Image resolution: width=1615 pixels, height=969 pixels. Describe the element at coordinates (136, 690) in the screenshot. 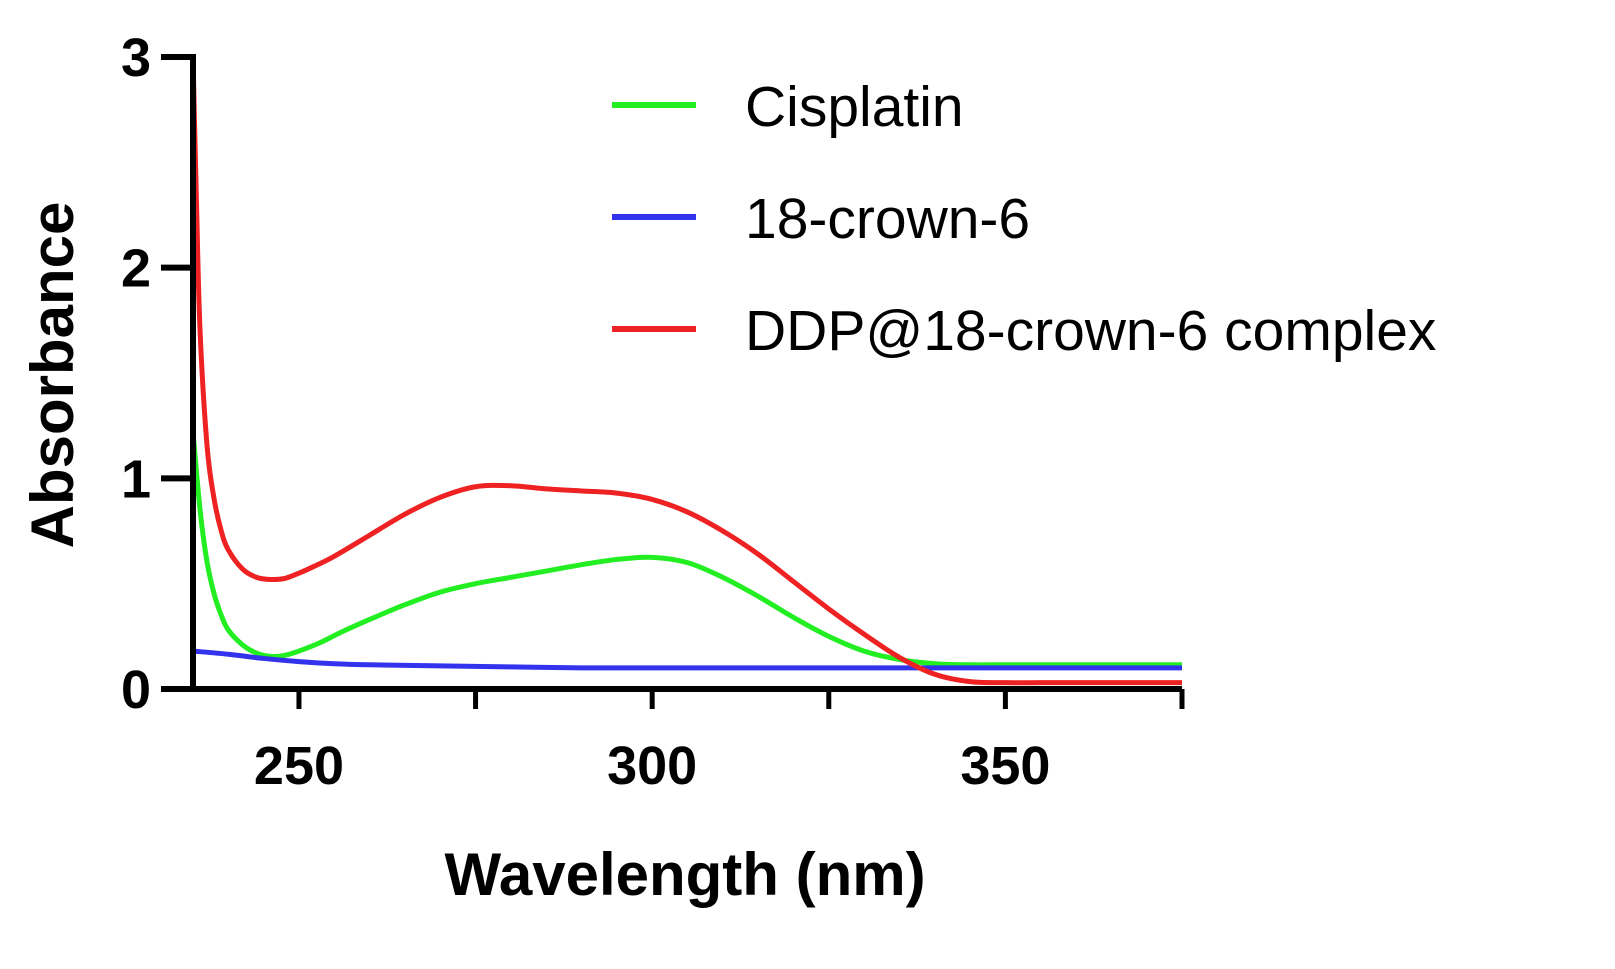

I see `y-tick-label: 0` at that location.